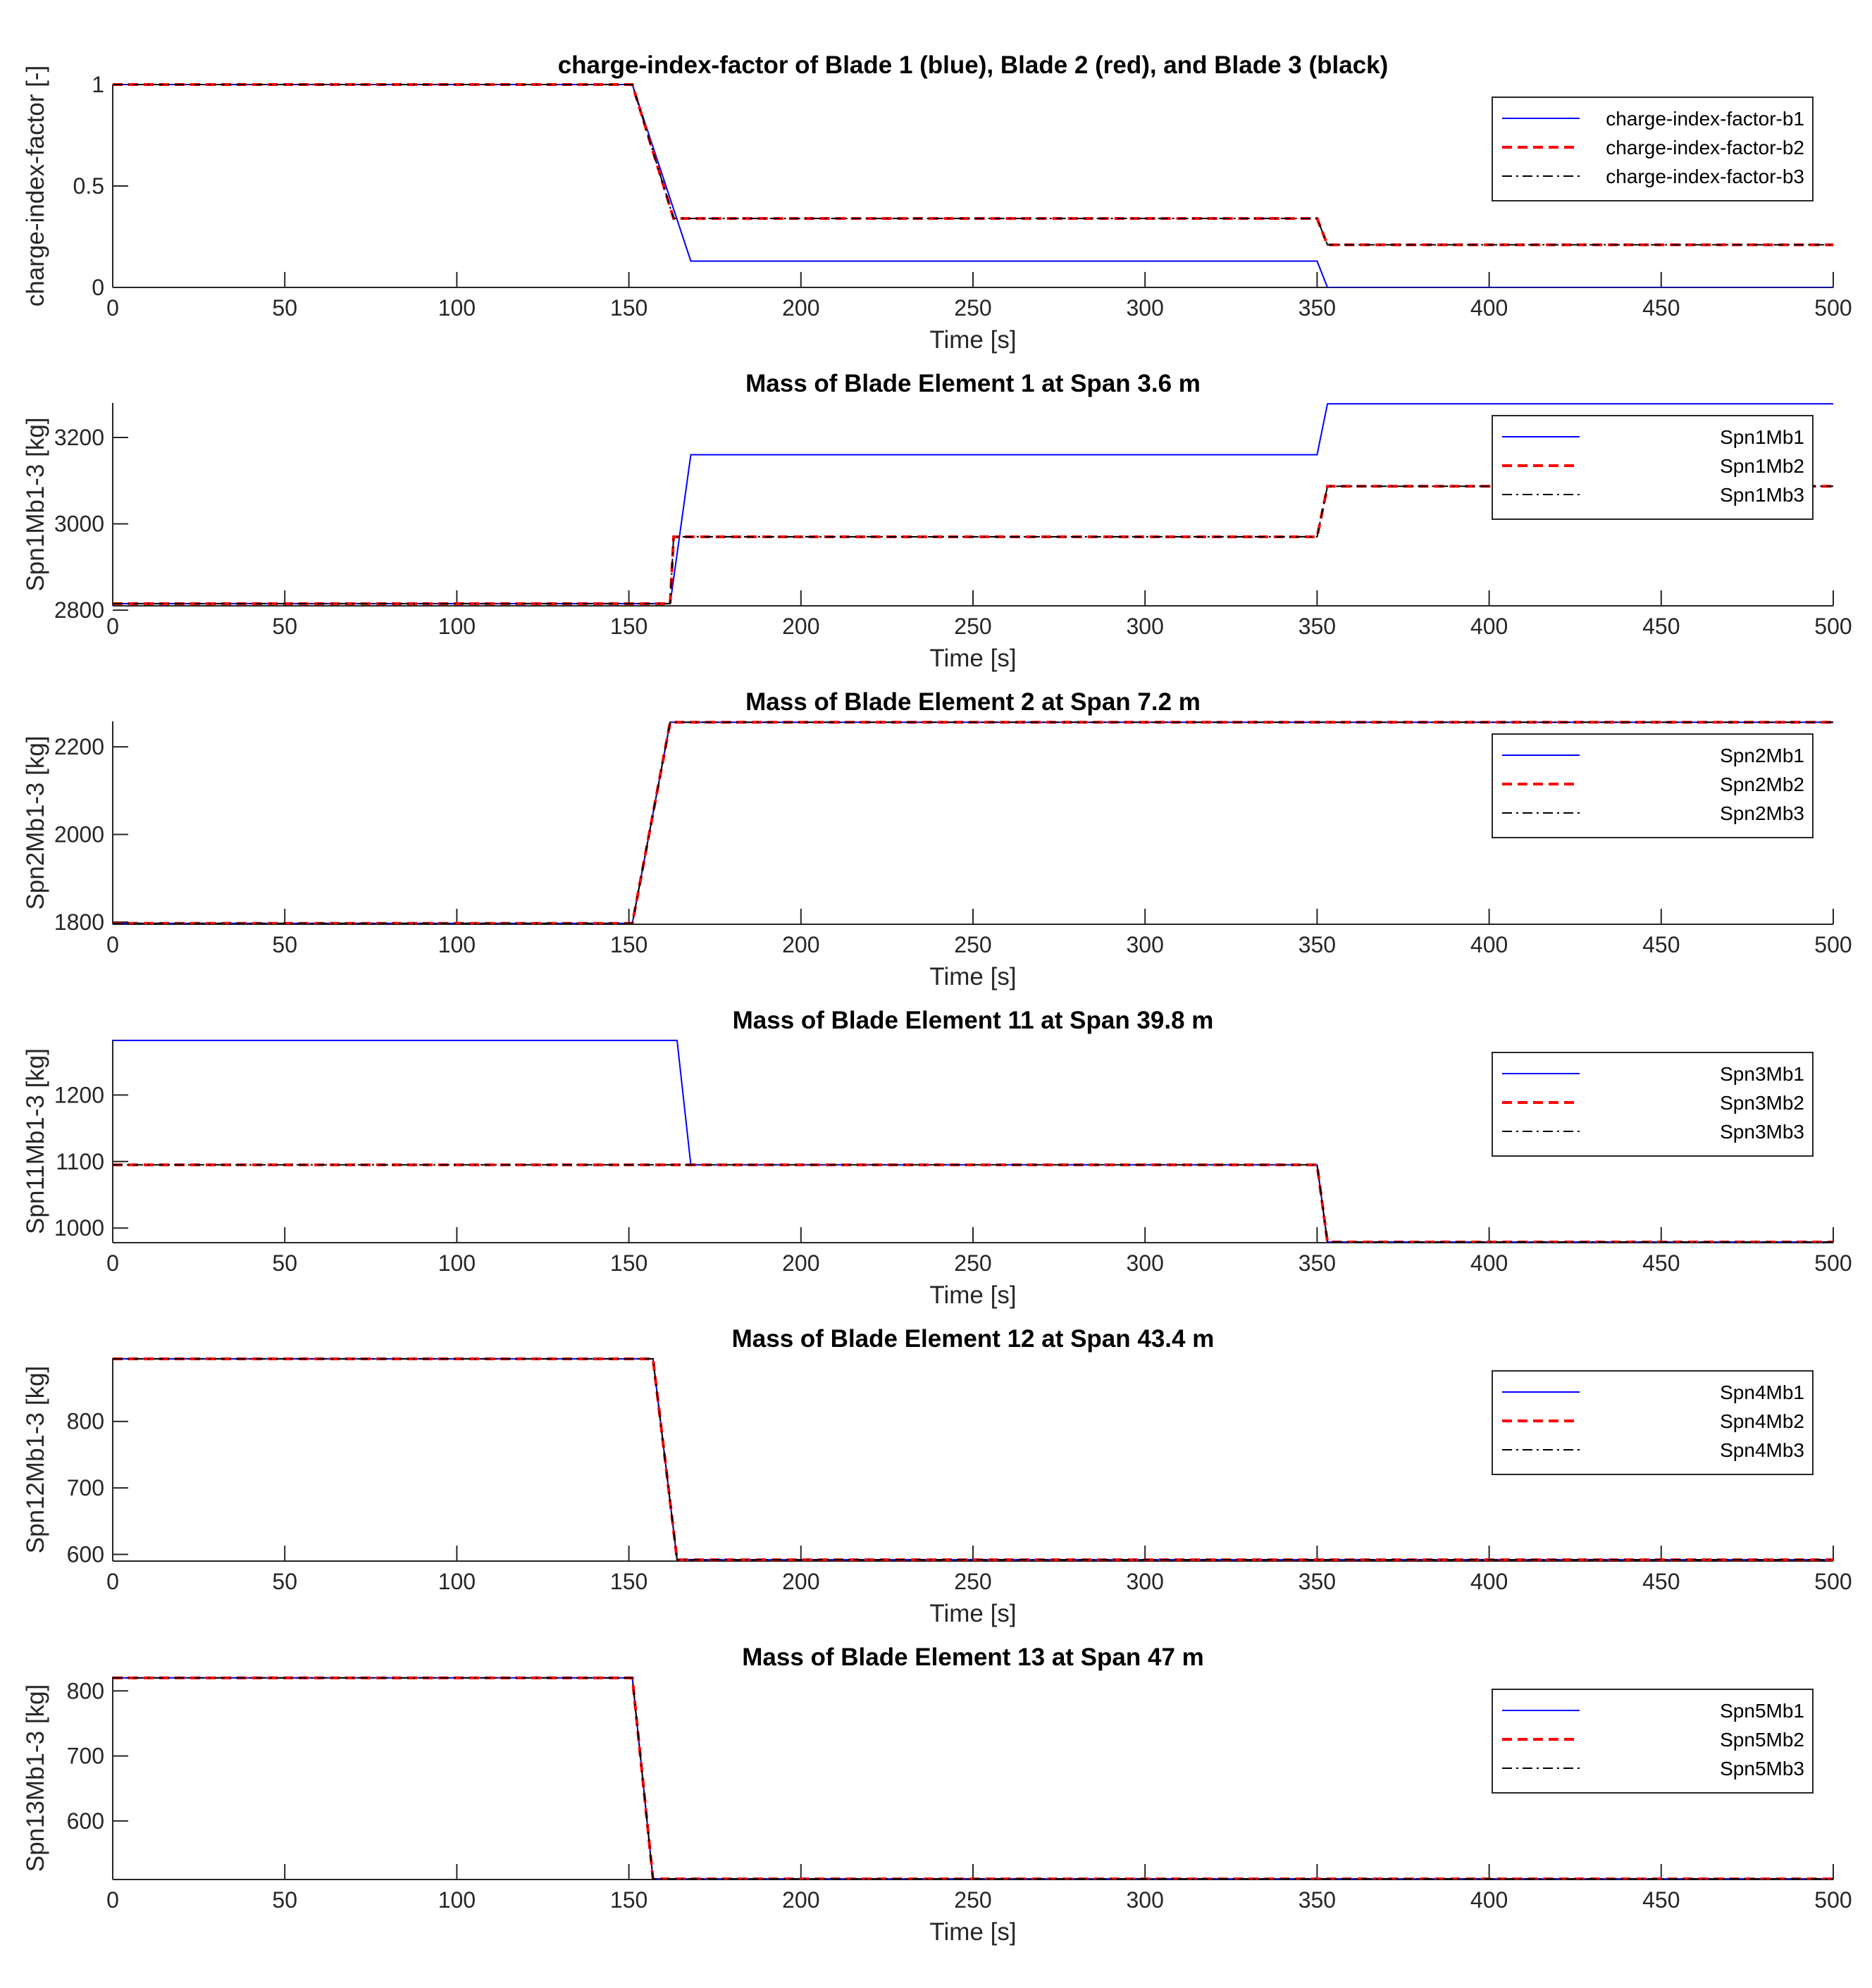  Describe the element at coordinates (628, 1900) in the screenshot. I see `chart-6-x-tick-label: 150` at that location.